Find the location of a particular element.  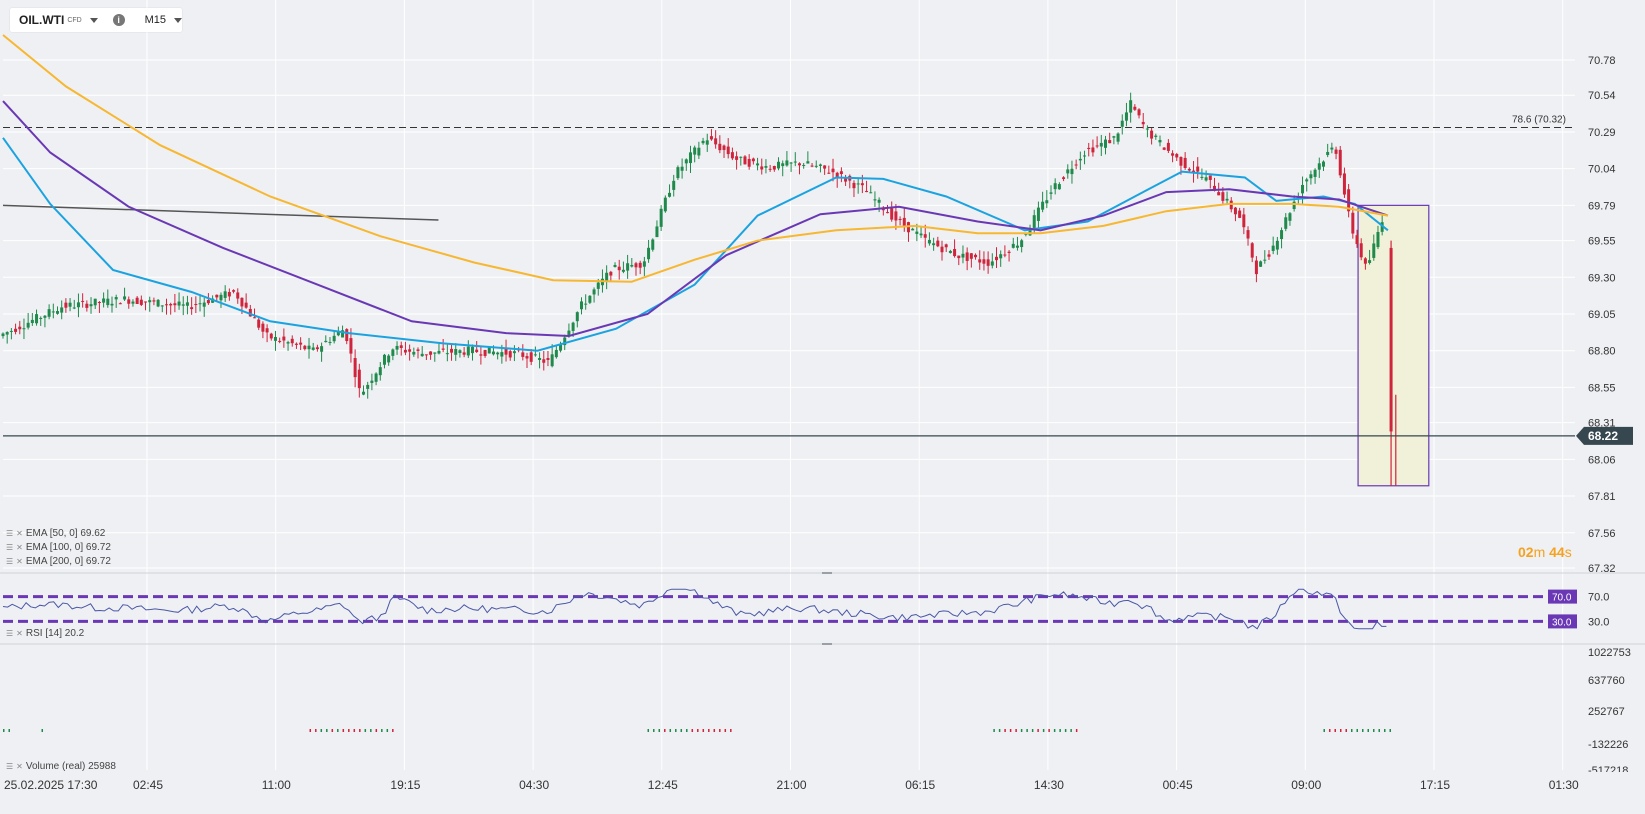

symbol-dropdown-icon is located at coordinates (93, 20).